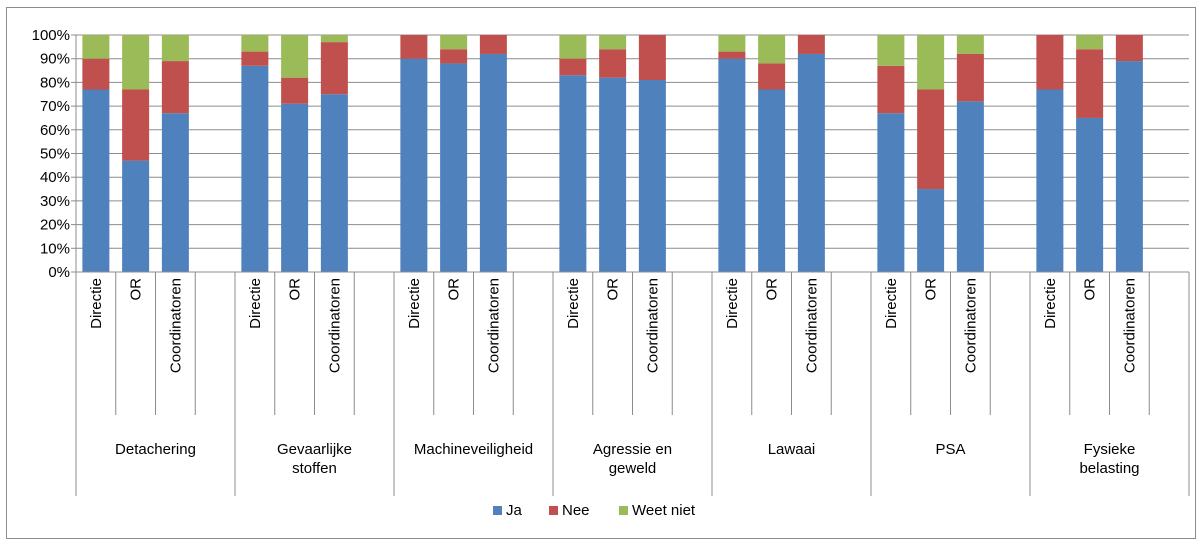 This screenshot has height=543, width=1203. What do you see at coordinates (55, 106) in the screenshot?
I see `y-tick-label: 70%` at bounding box center [55, 106].